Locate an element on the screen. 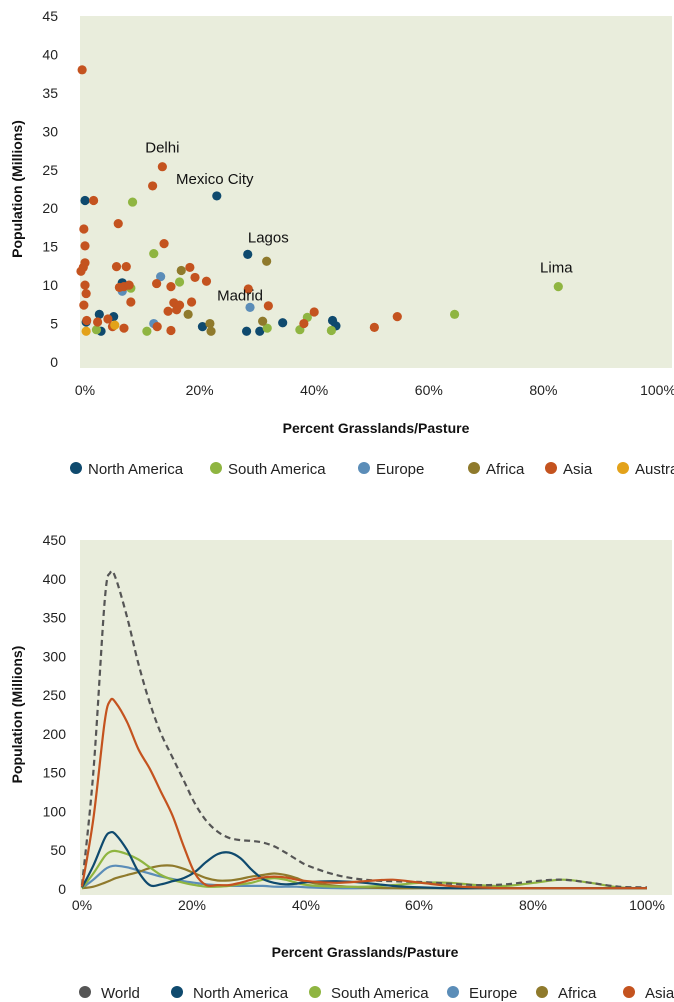 Image resolution: width=674 pixels, height=1002 pixels. y-tick-label: 250 is located at coordinates (55, 695).